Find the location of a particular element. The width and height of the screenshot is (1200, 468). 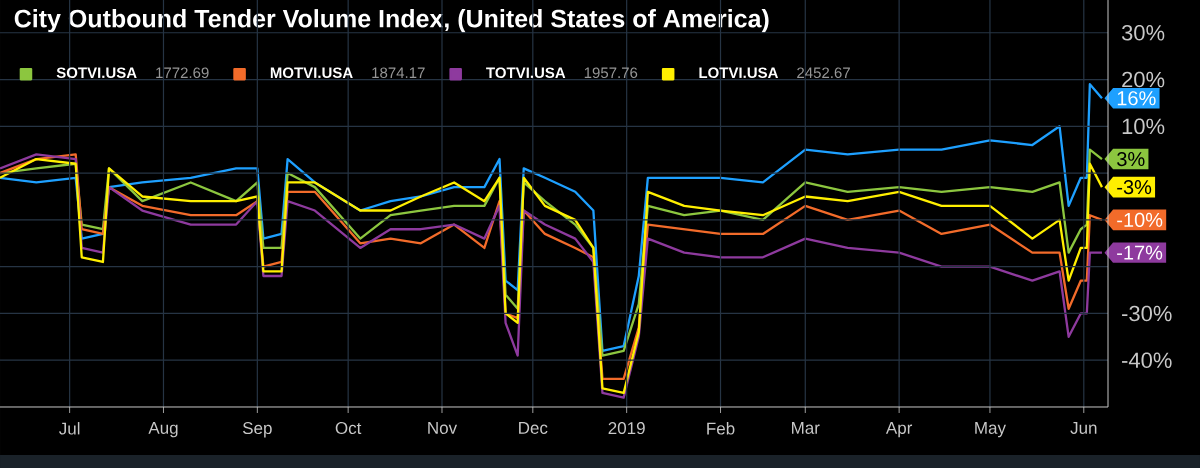

y-tick-label: -40% is located at coordinates (1147, 360).